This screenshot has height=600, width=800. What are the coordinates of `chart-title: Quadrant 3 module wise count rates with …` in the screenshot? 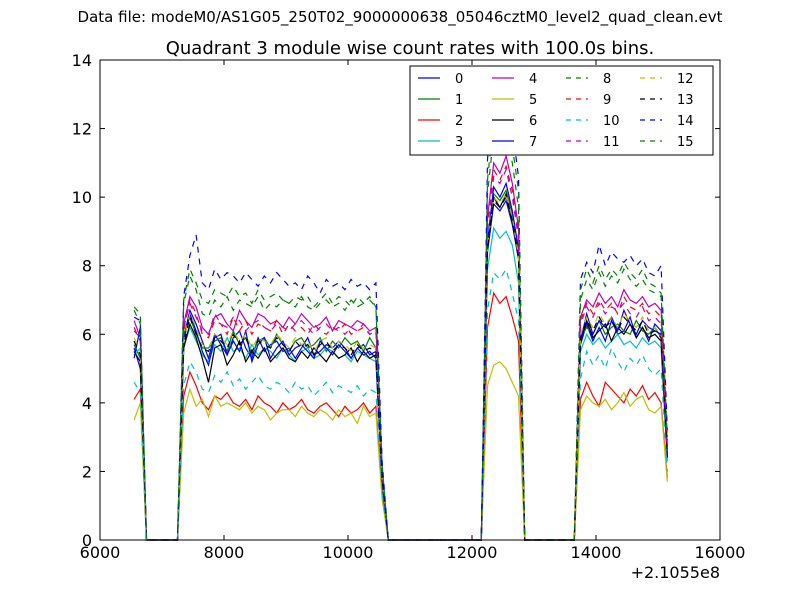 It's located at (410, 48).